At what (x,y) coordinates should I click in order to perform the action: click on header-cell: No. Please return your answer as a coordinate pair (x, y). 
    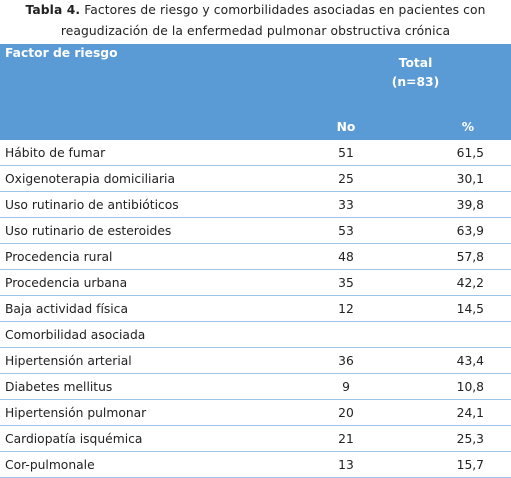
    Looking at the image, I should click on (346, 127).